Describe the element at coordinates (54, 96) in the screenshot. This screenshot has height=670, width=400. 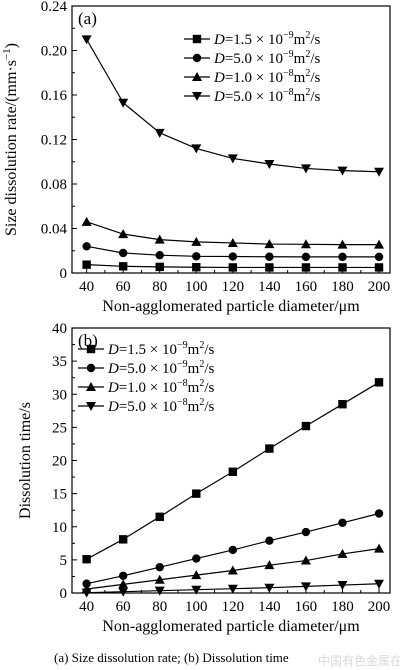
I see `y-tick-label: 0.16` at that location.